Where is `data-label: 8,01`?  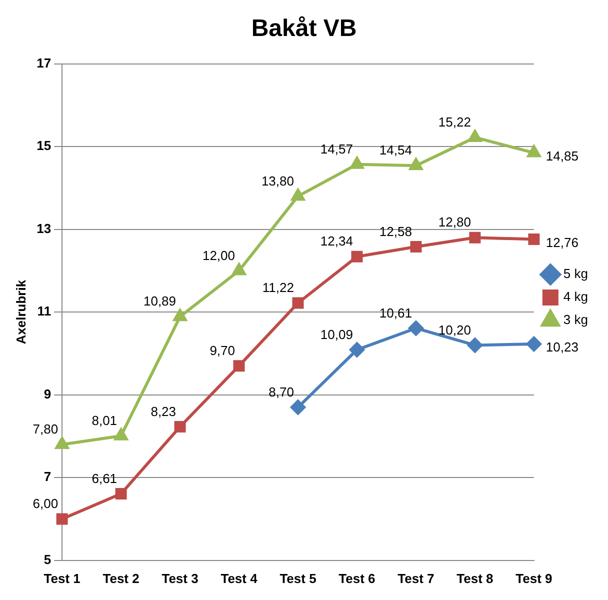 data-label: 8,01 is located at coordinates (105, 420).